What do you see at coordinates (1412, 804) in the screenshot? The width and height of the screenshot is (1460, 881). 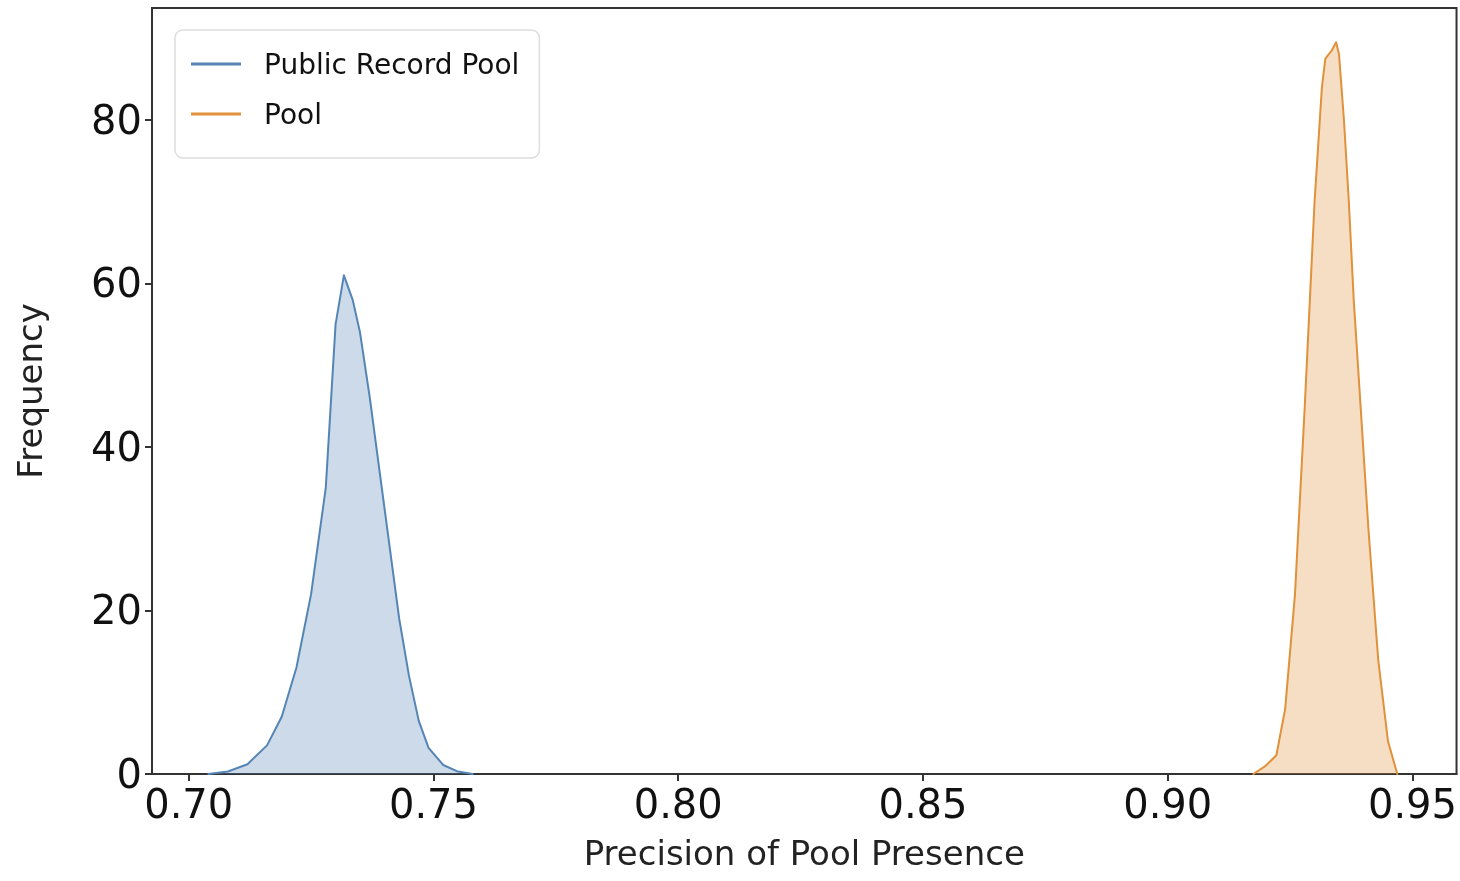 I see `x-tick-label: 0.95` at bounding box center [1412, 804].